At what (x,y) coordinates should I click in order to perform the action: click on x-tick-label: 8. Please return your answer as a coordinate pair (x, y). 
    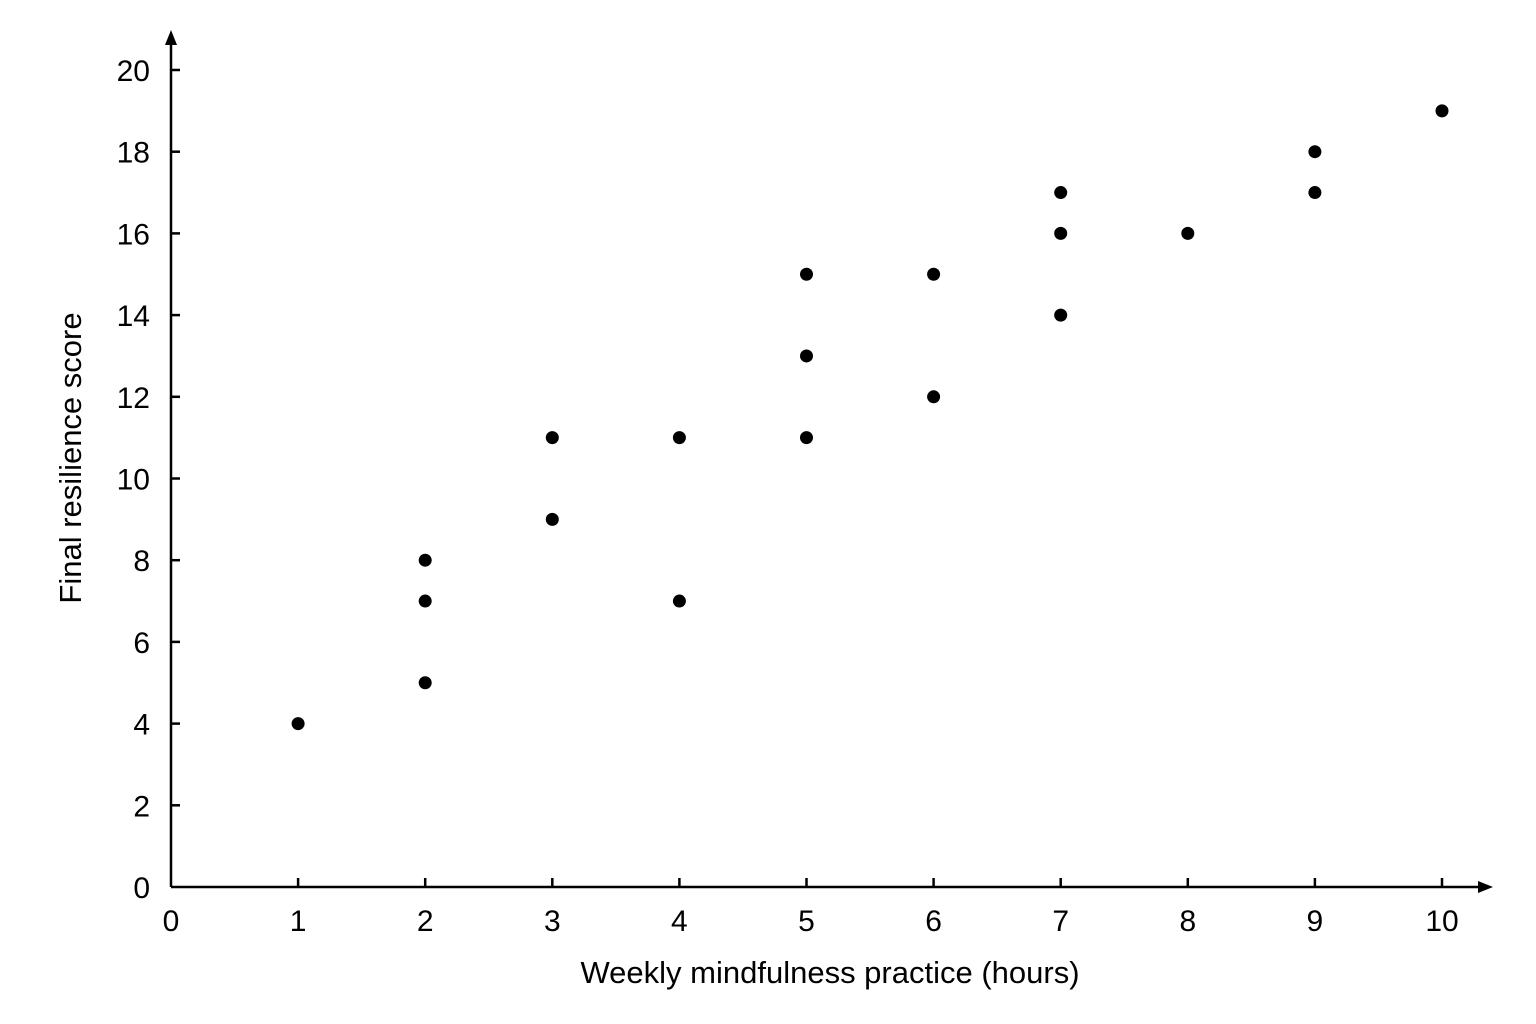
    Looking at the image, I should click on (1187, 921).